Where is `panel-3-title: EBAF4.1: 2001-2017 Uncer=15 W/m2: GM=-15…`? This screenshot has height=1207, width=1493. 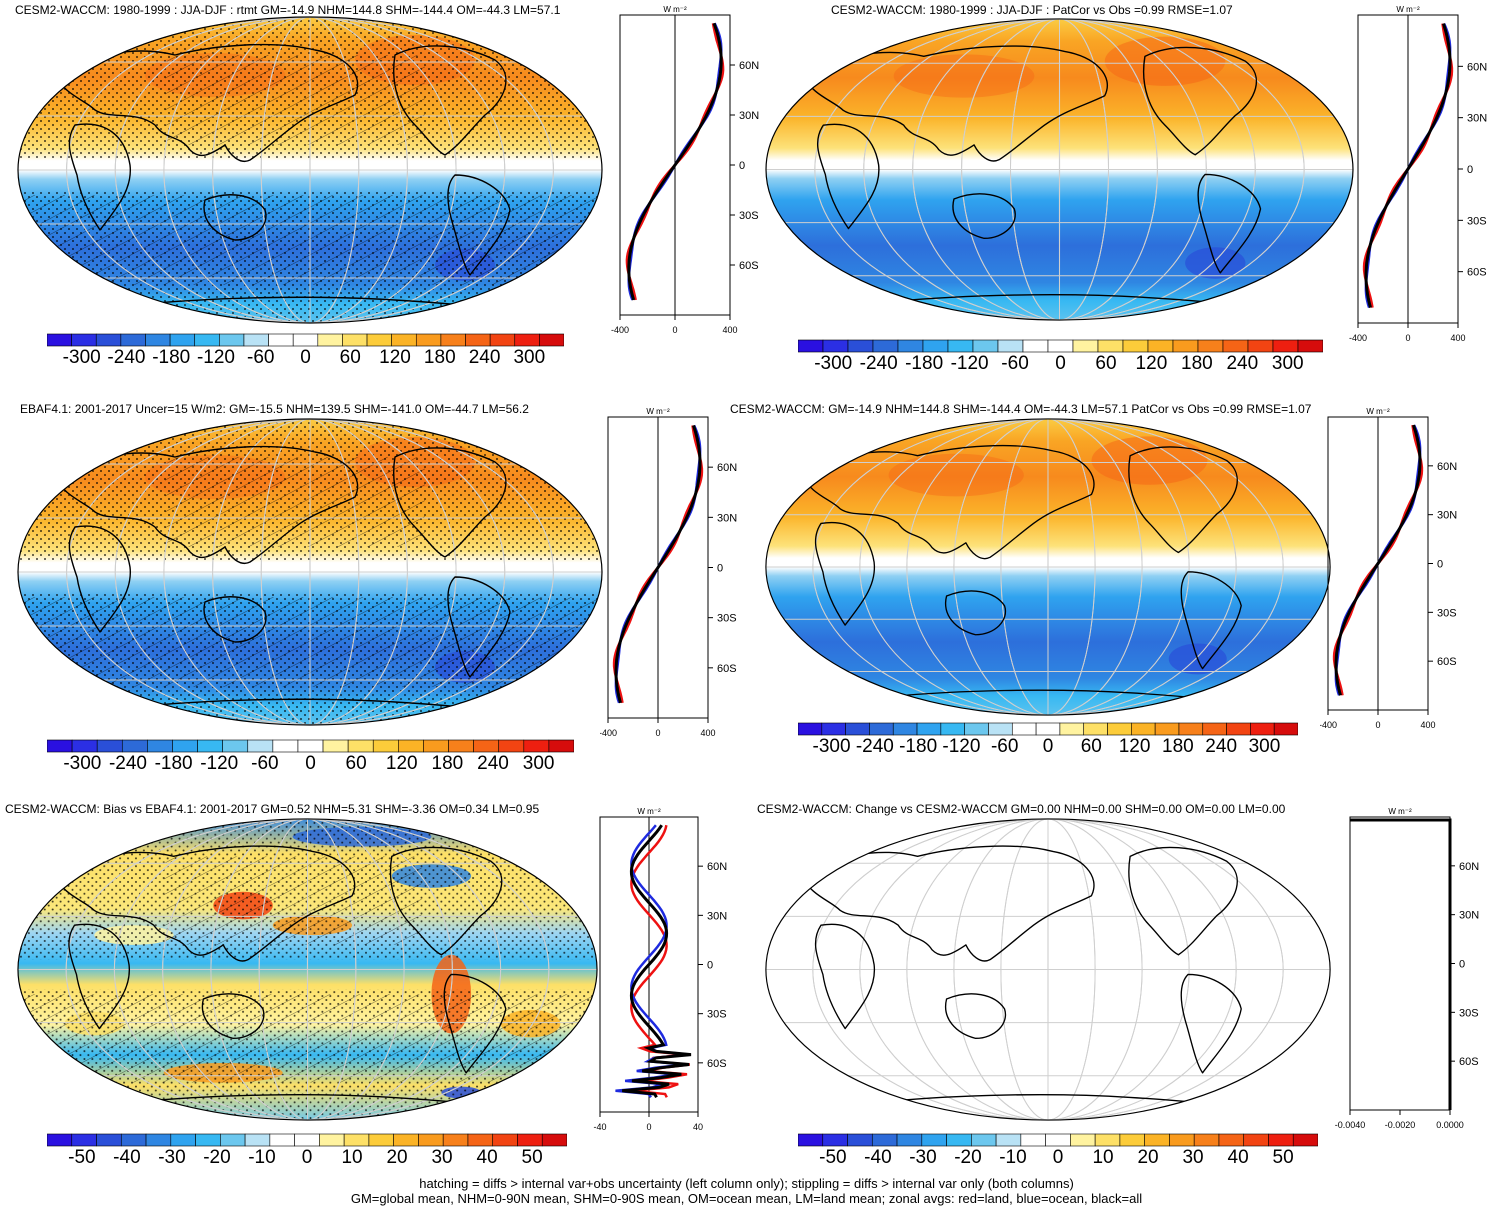
panel-3-title: EBAF4.1: 2001-2017 Uncer=15 W/m2: GM=-15… is located at coordinates (274, 409).